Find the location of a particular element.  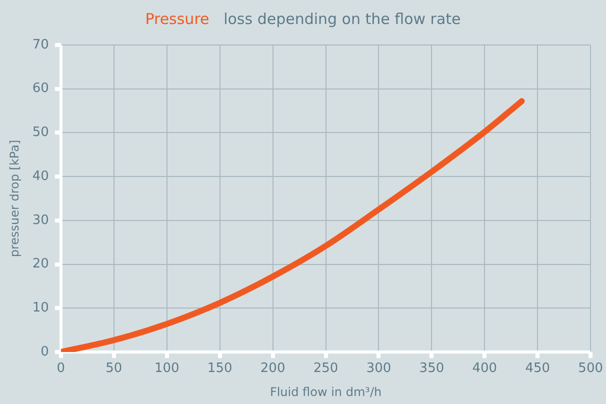

y-tick-label: 0 is located at coordinates (44, 352).